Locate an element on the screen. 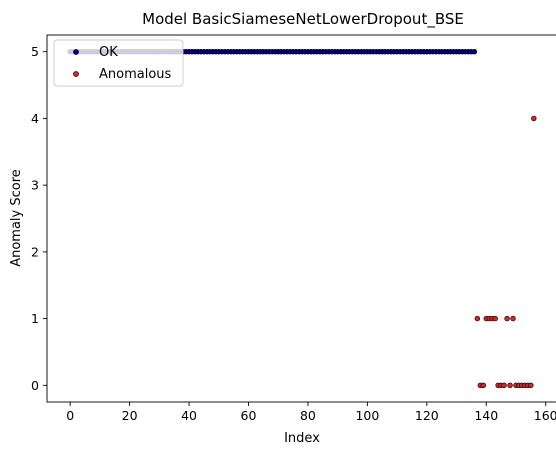 The width and height of the screenshot is (556, 455). x-tick-label: 100 is located at coordinates (367, 415).